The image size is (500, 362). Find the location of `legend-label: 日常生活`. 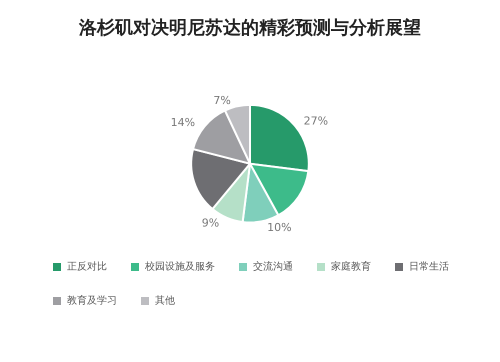

legend-label: 日常生活 is located at coordinates (429, 266).